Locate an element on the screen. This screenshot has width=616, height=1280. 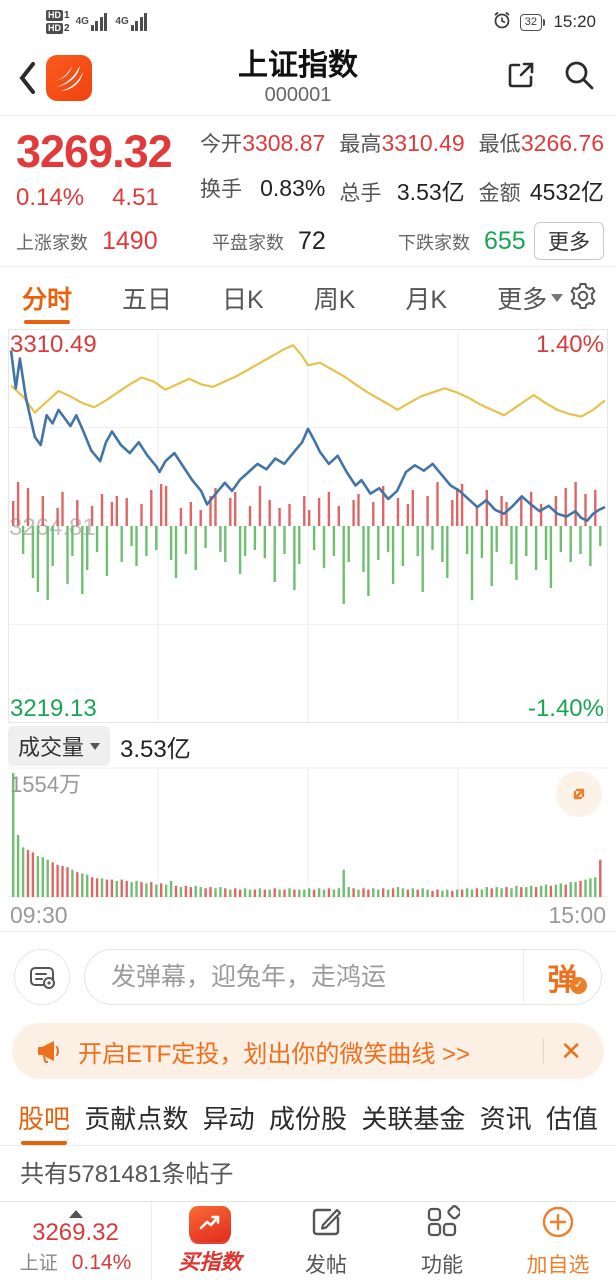
decliners-label: 下跌家数 is located at coordinates (434, 242).